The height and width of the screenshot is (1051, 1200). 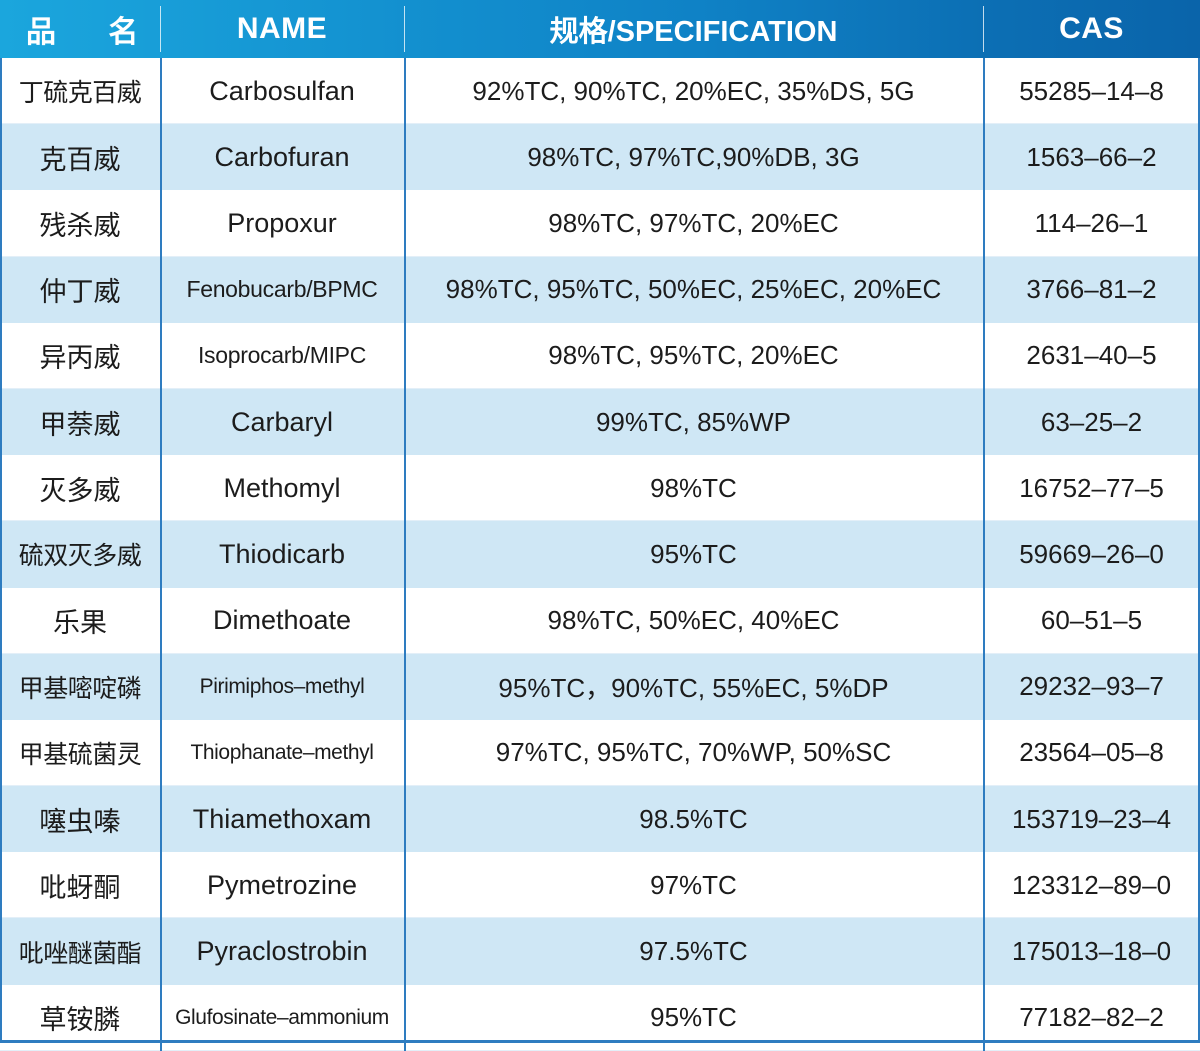 I want to click on cell-chinese-name: 硫双灭多威, so click(x=80, y=554).